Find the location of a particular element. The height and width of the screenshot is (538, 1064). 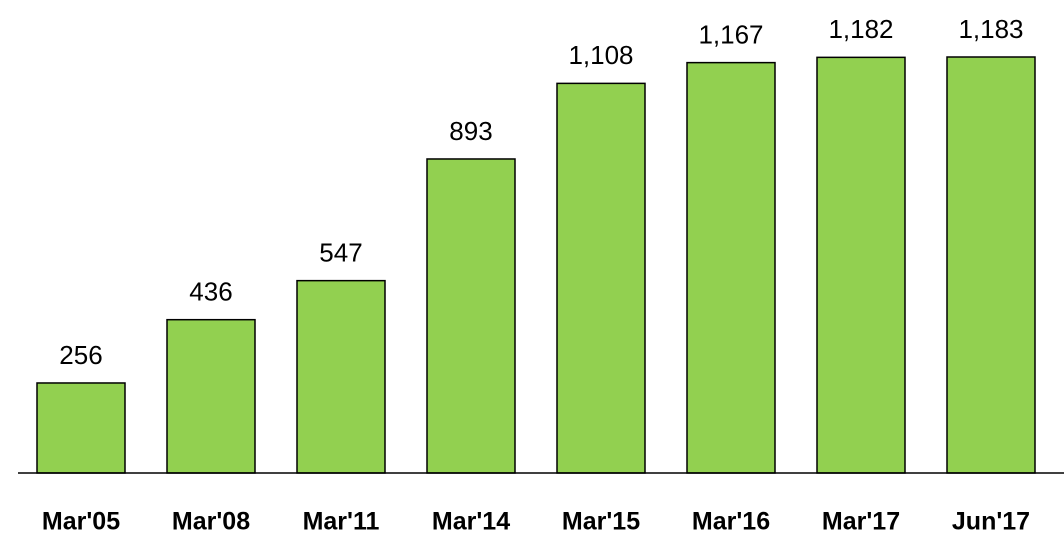

x-tick-label: Jun'17 is located at coordinates (991, 522).